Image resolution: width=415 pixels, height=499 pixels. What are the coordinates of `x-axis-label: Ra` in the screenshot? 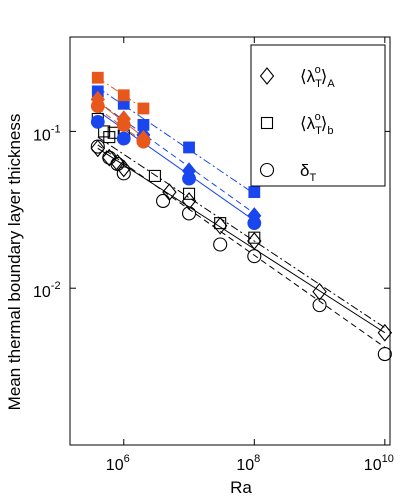 It's located at (241, 487).